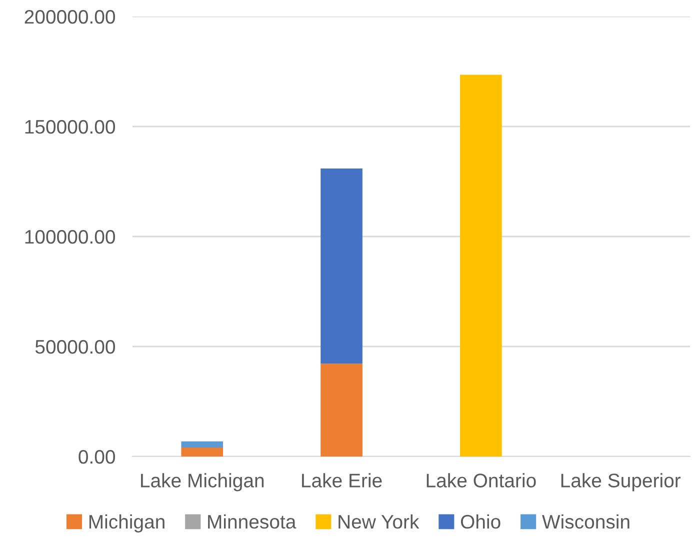 The image size is (697, 550). What do you see at coordinates (70, 127) in the screenshot?
I see `y-tick-label: 150000.00` at bounding box center [70, 127].